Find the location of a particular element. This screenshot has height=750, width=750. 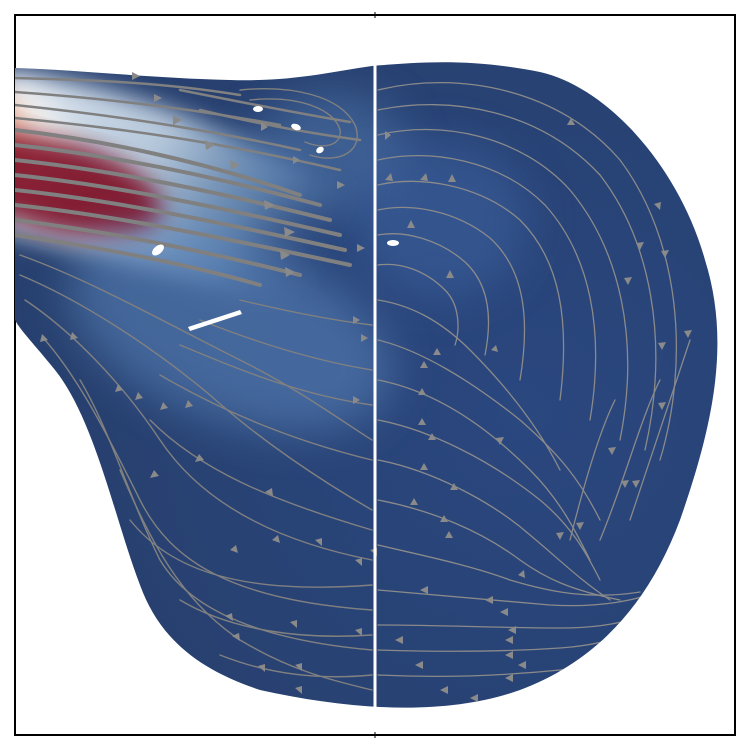

obstacles is located at coordinates (275, 218).